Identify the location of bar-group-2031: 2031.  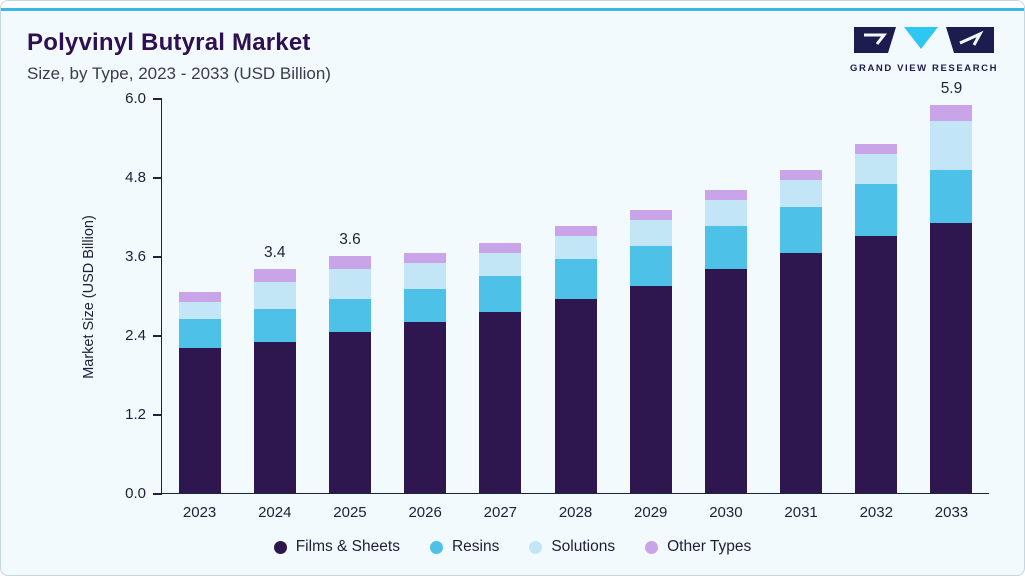
(801, 310).